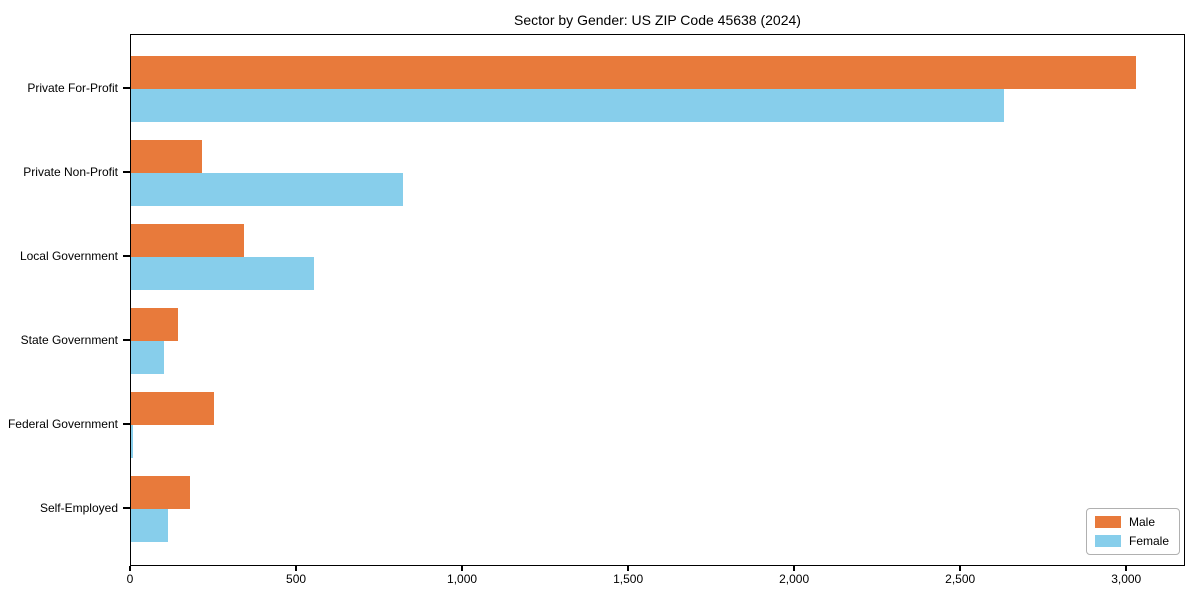  I want to click on bar-female-private-for-profit, so click(568, 105).